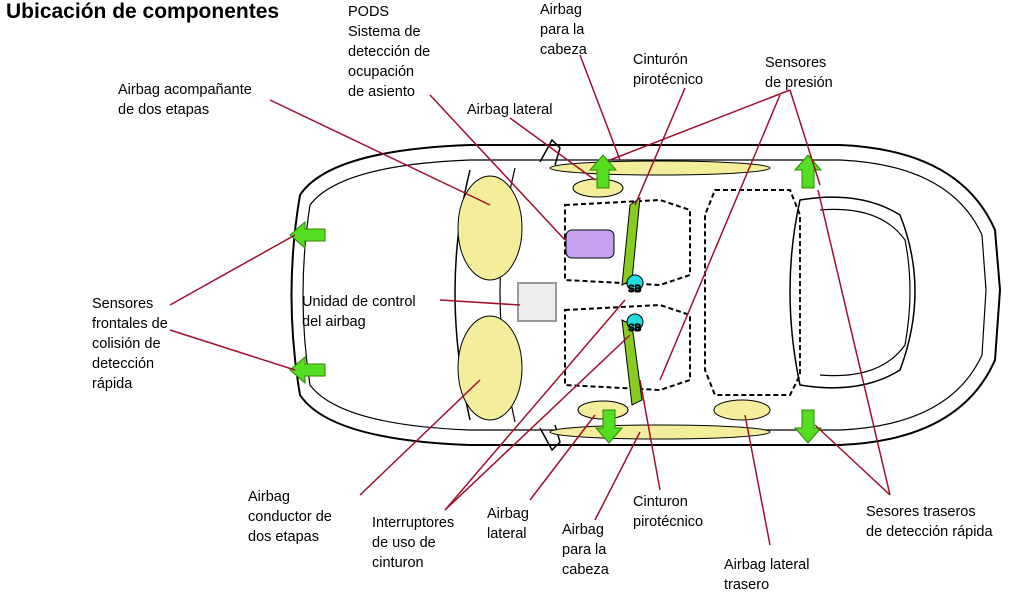 The height and width of the screenshot is (595, 1024). I want to click on arrow-rear-top, so click(808, 171).